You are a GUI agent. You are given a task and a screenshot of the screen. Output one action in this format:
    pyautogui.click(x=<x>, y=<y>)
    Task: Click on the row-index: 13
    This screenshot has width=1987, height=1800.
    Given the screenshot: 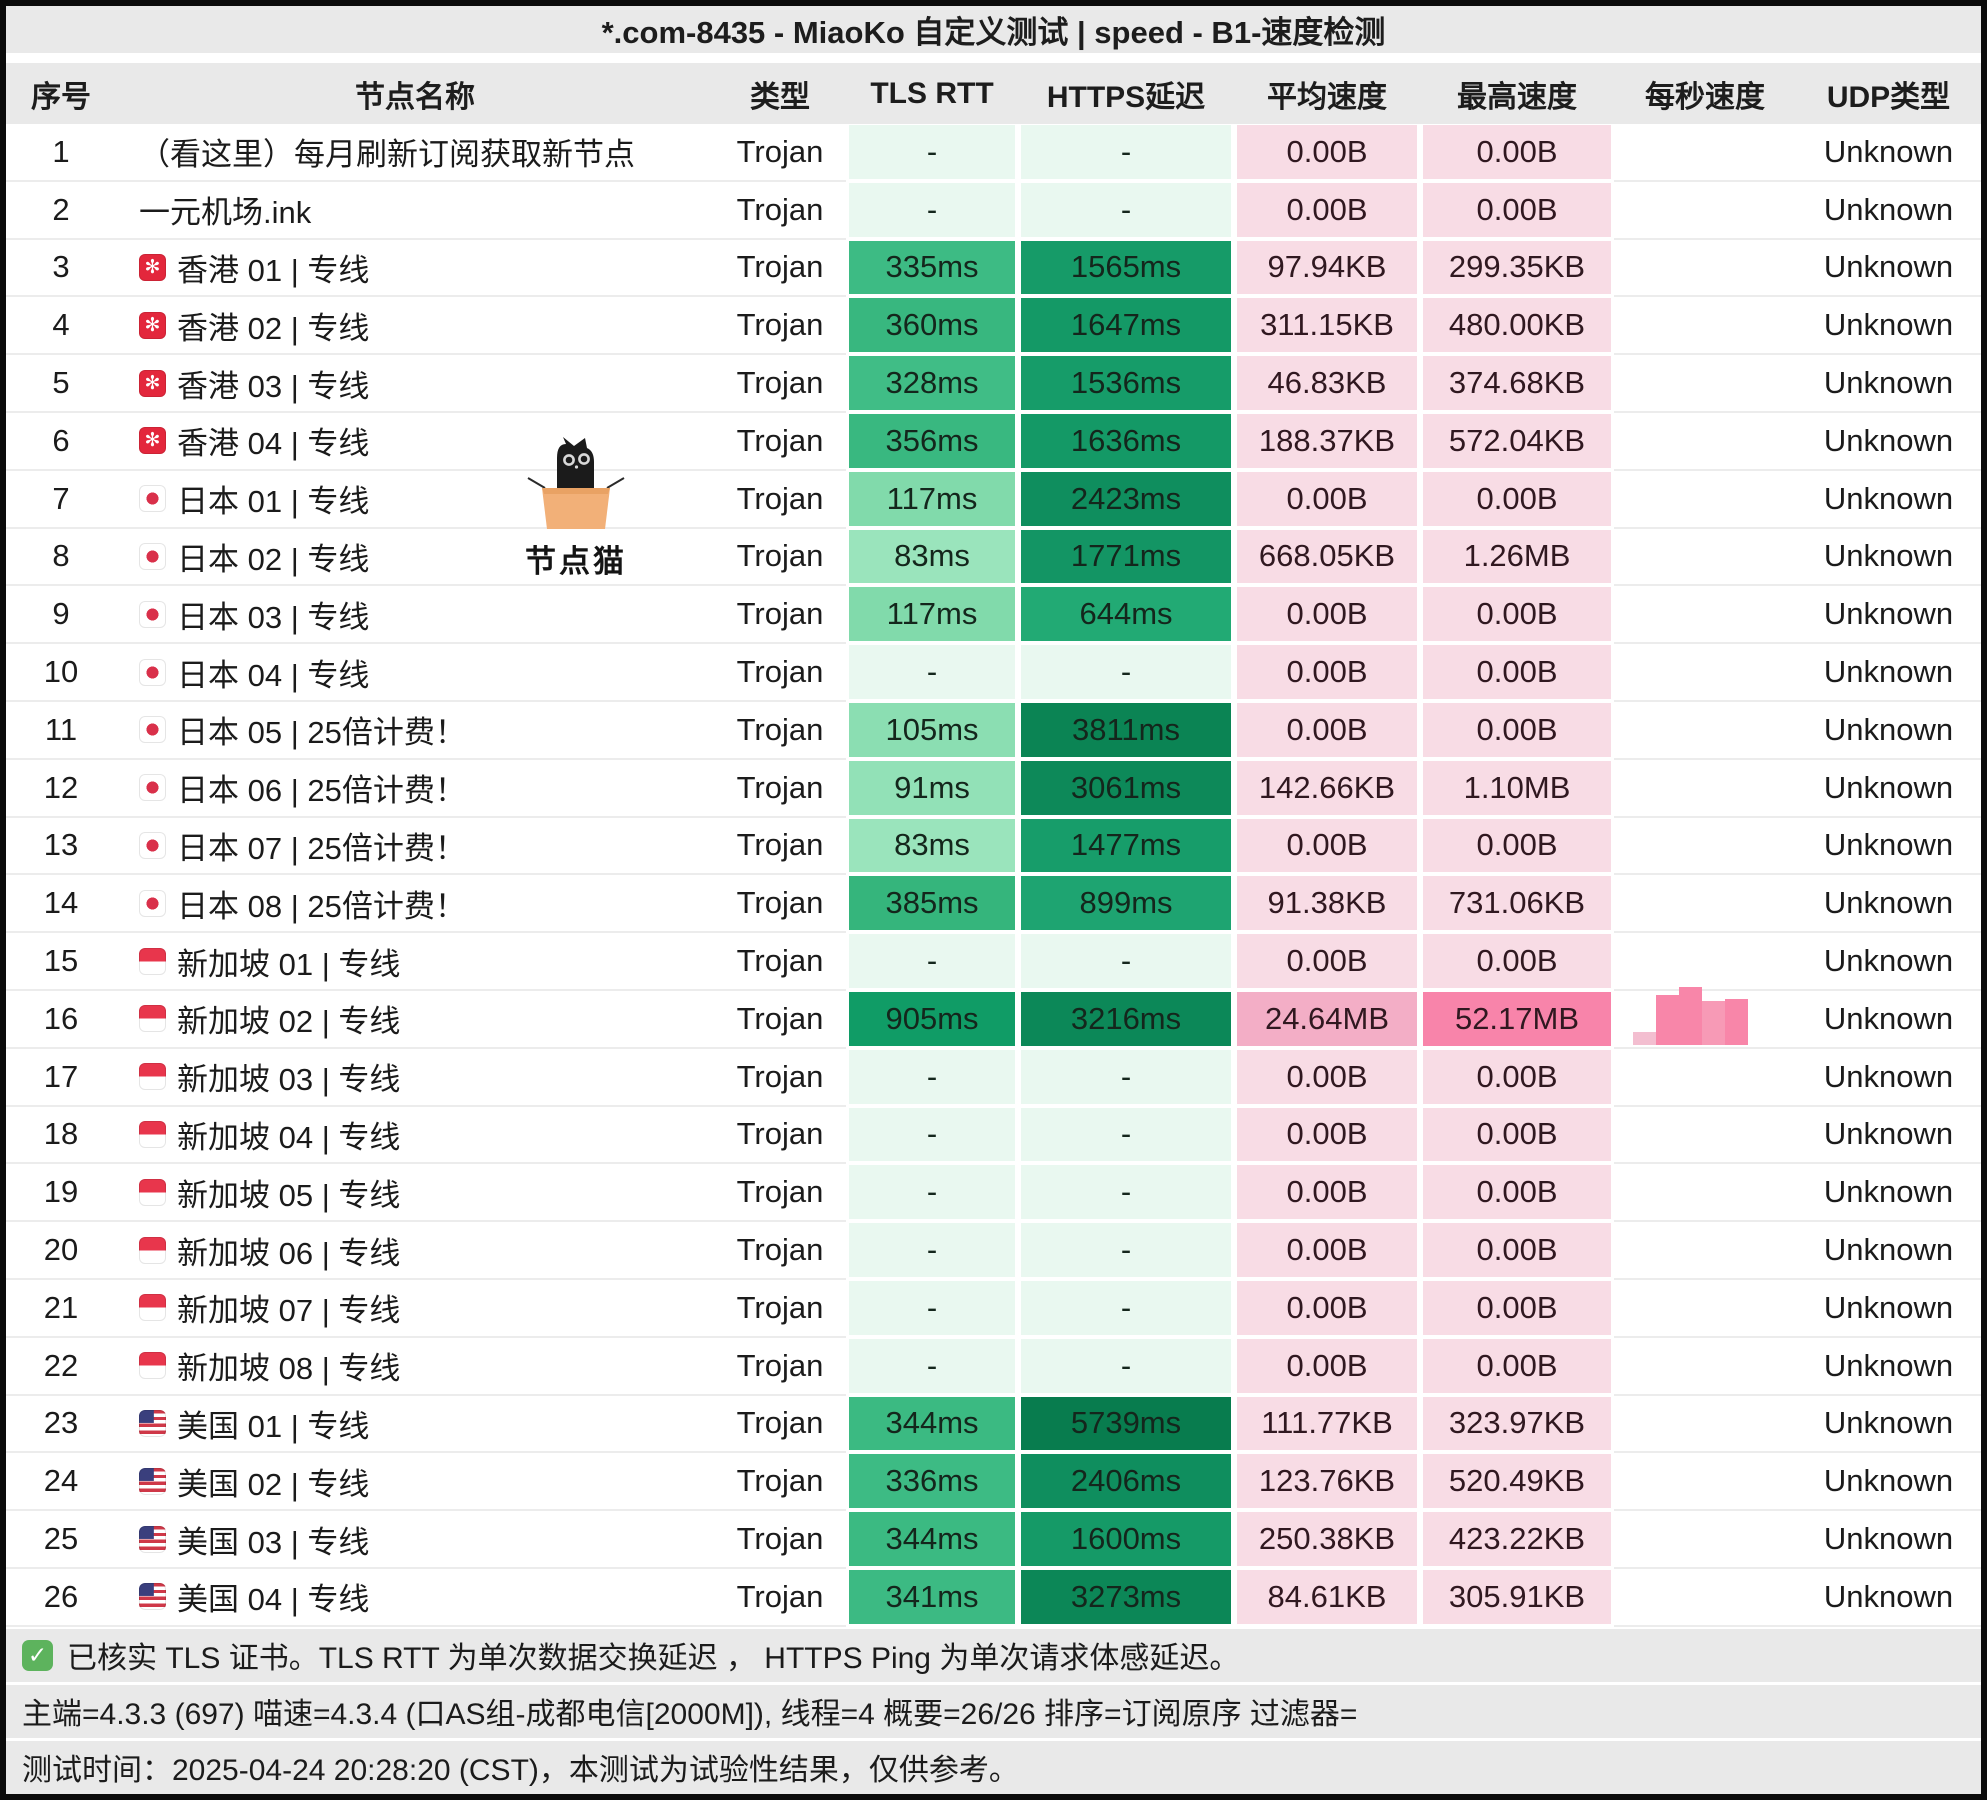 What is the action you would take?
    pyautogui.click(x=61, y=846)
    